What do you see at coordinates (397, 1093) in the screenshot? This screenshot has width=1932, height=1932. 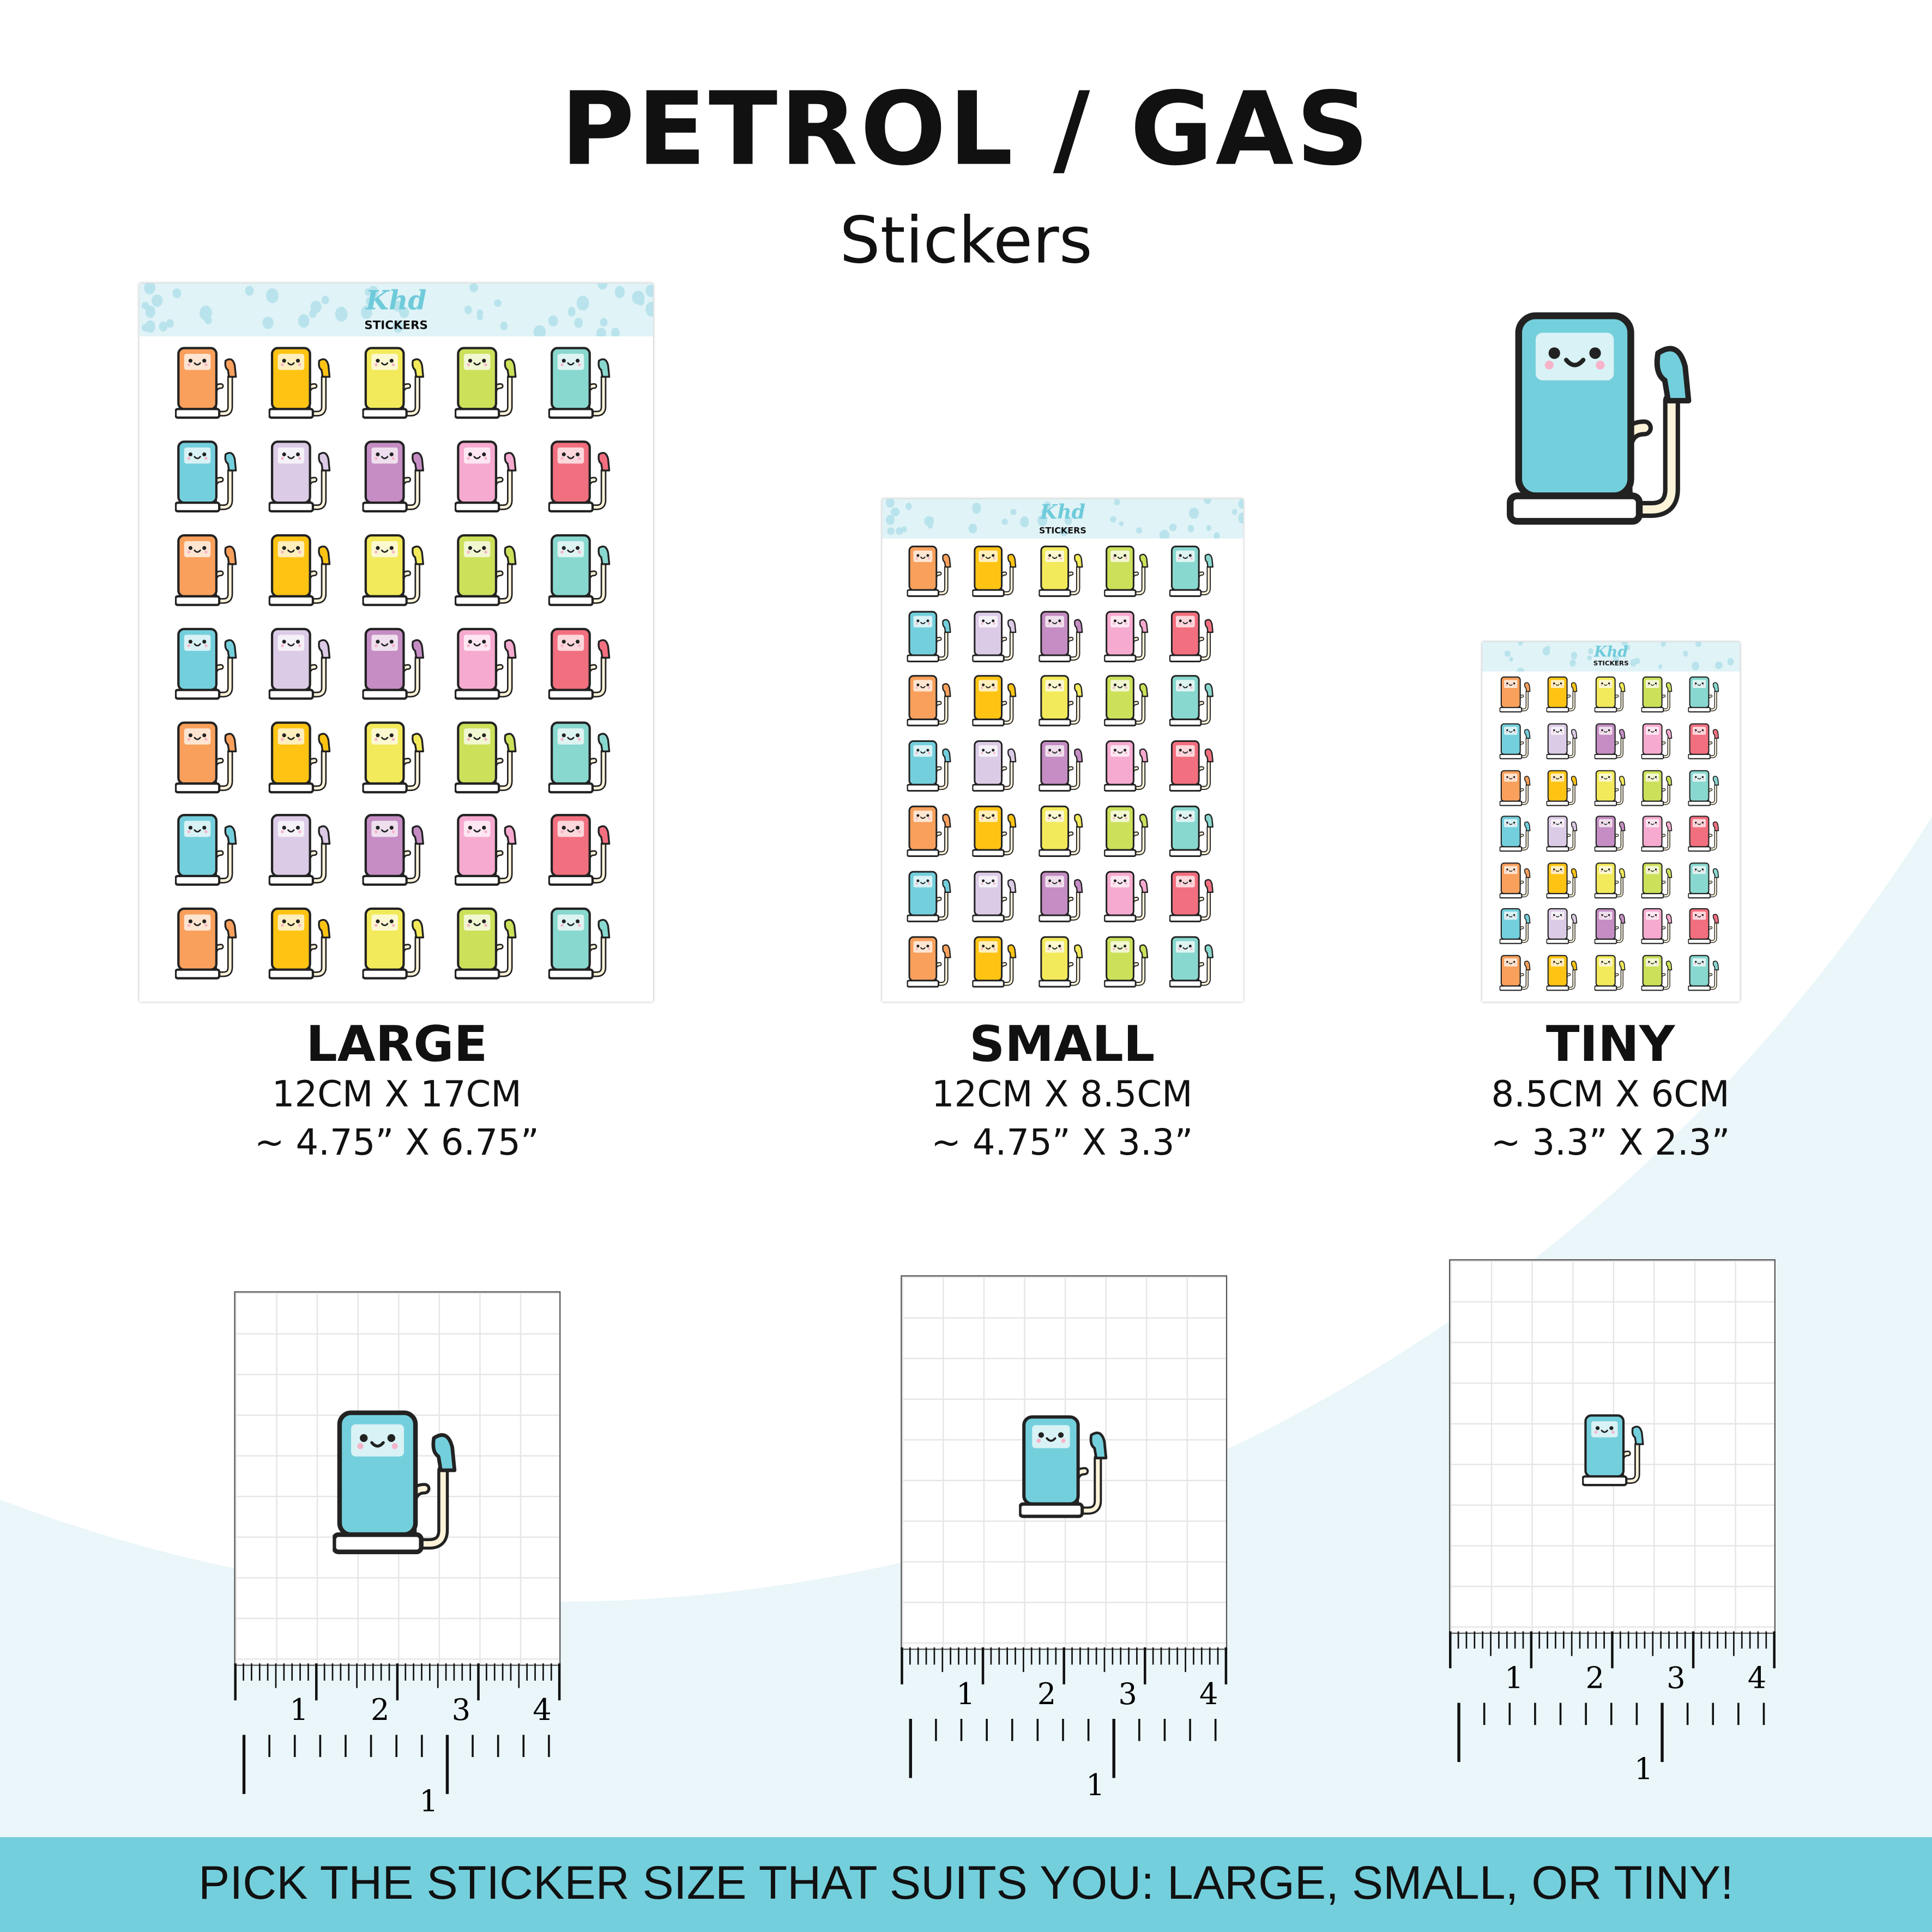 I see `size-label-large: LARGE 12CM X 17CM ~ 4.75” X 6.75”` at bounding box center [397, 1093].